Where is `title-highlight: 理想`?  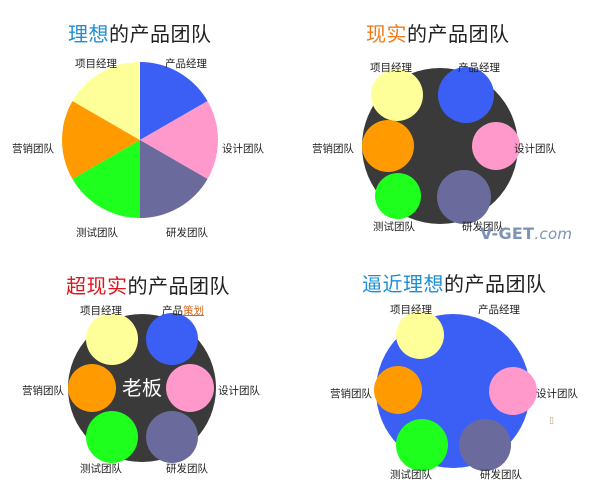 title-highlight: 理想 is located at coordinates (88, 34).